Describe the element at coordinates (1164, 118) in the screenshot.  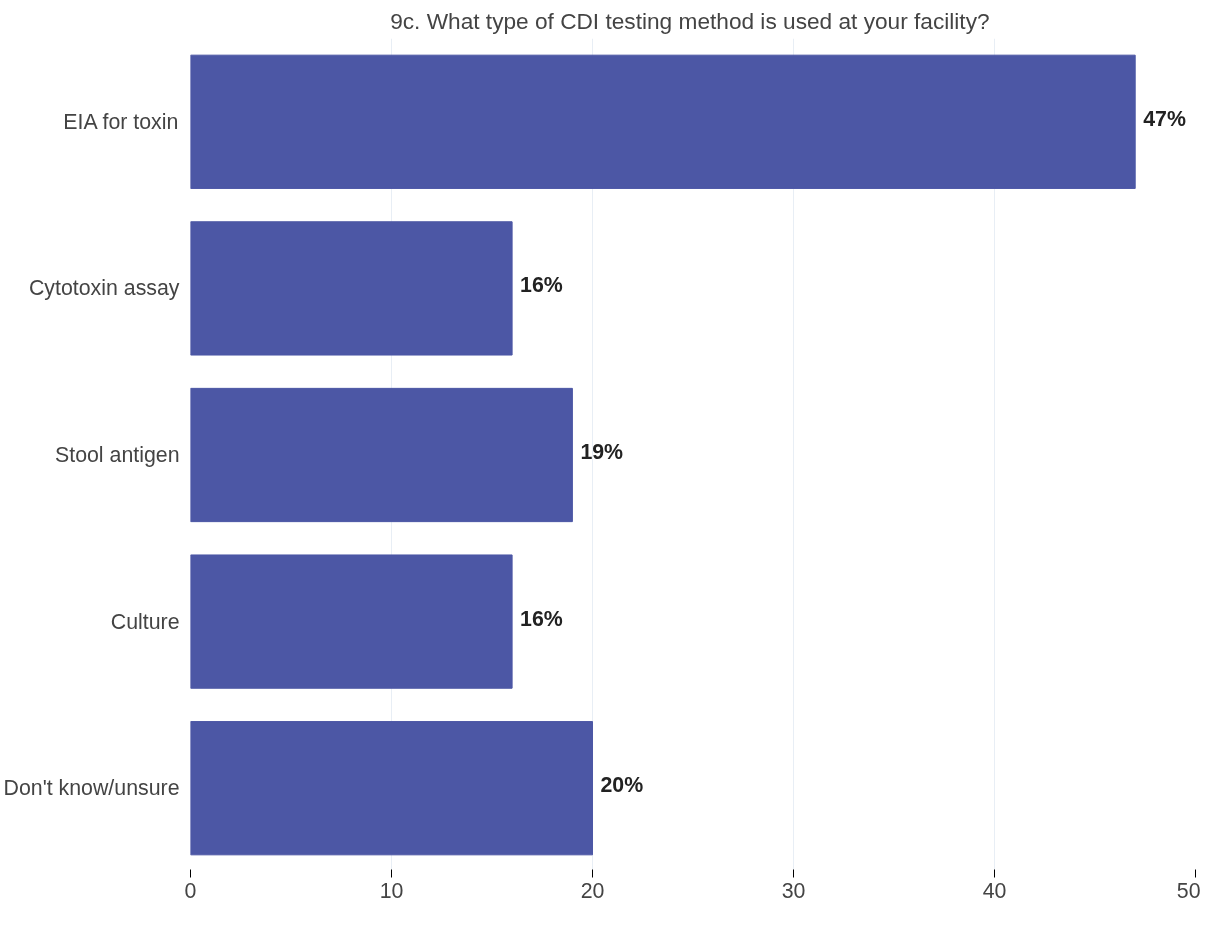
I see `data-label: 47%` at that location.